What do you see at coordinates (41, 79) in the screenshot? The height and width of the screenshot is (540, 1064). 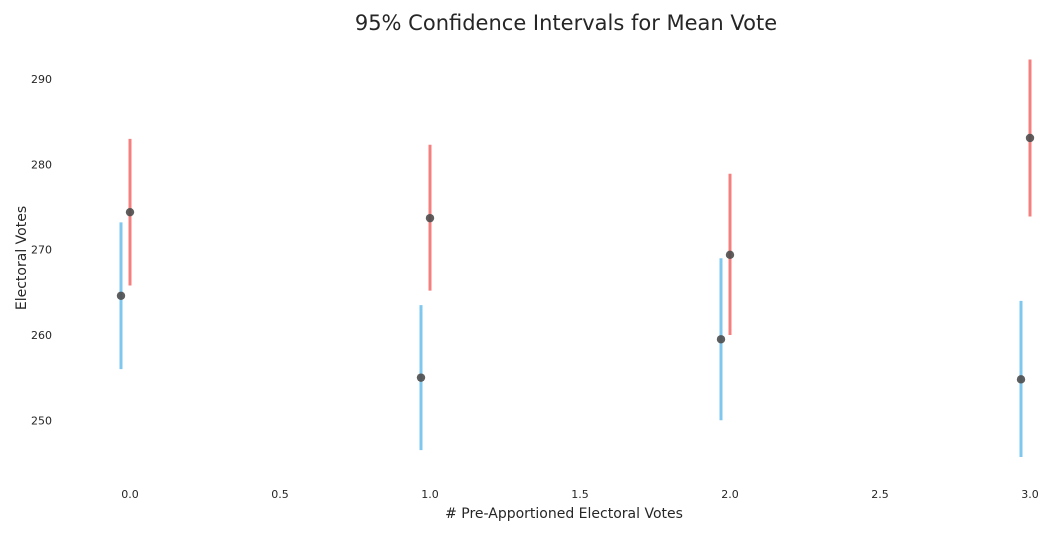 I see `y-tick-label: 290` at bounding box center [41, 79].